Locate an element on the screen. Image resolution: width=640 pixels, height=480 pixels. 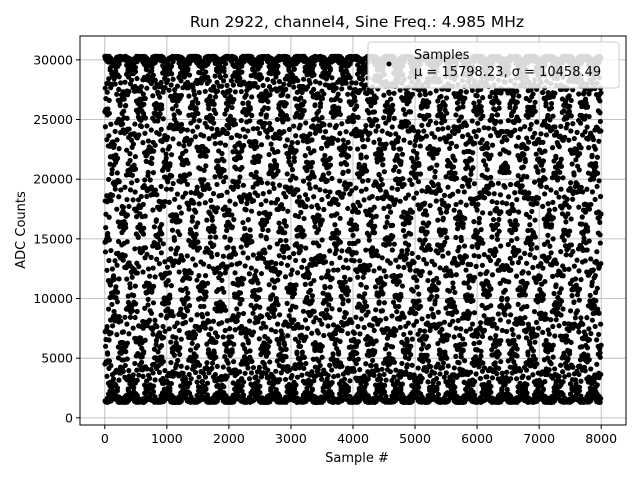
x-tick-label: 5000 is located at coordinates (415, 438).